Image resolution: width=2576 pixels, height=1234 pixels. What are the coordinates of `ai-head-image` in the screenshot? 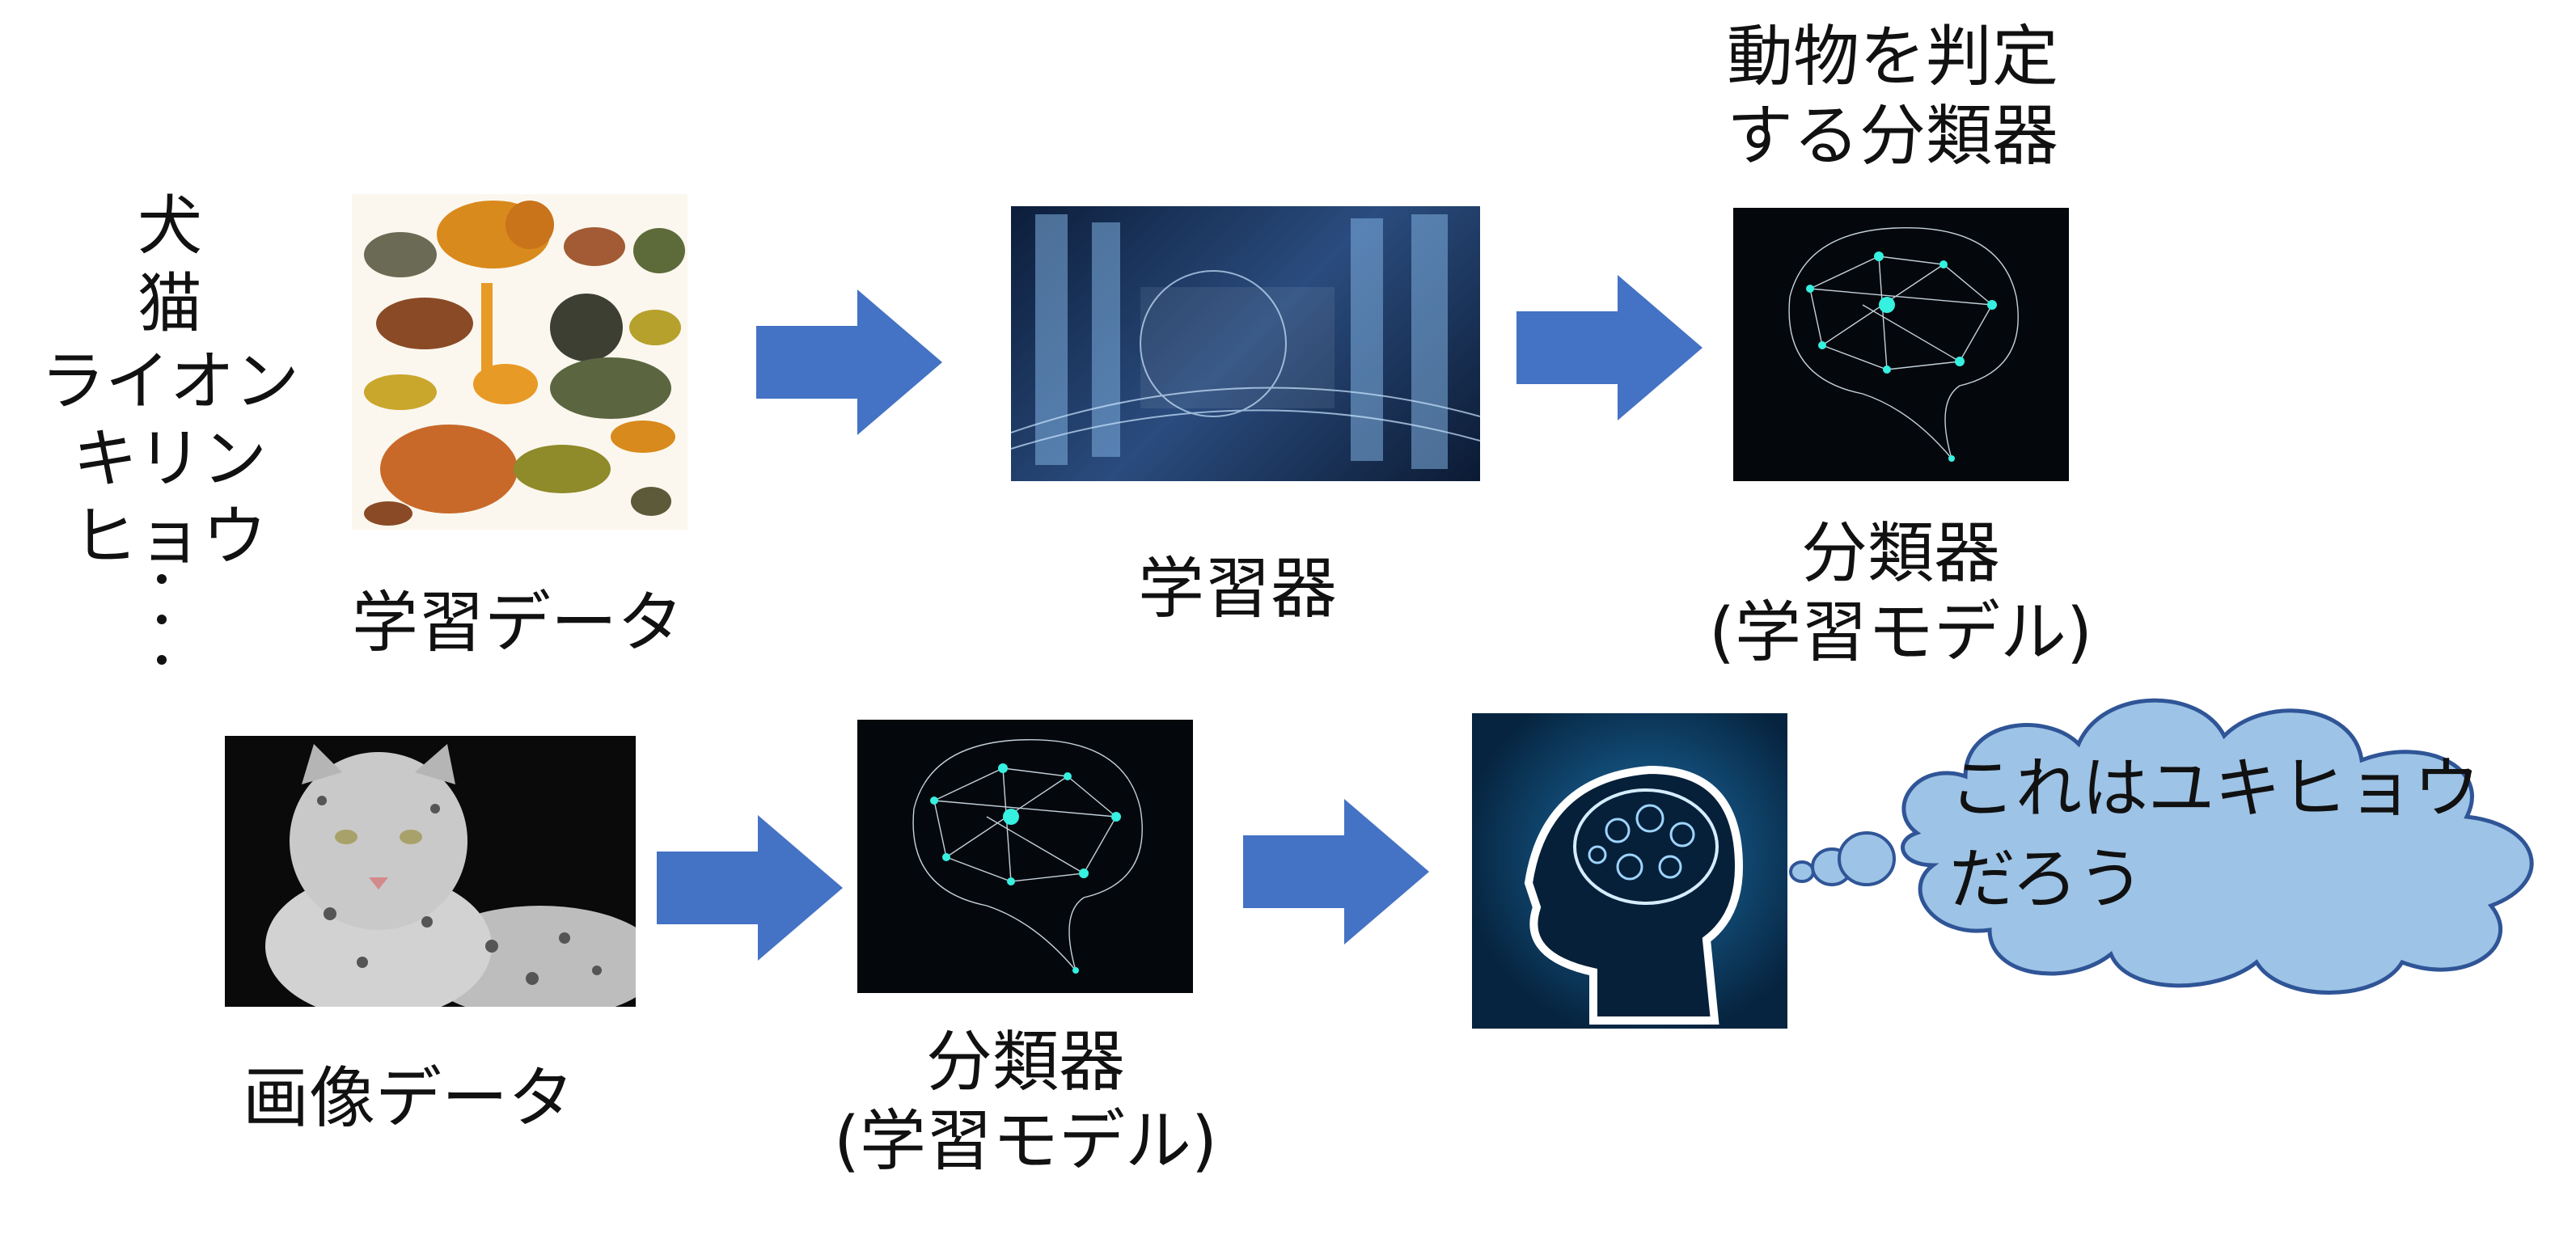 It's located at (1630, 871).